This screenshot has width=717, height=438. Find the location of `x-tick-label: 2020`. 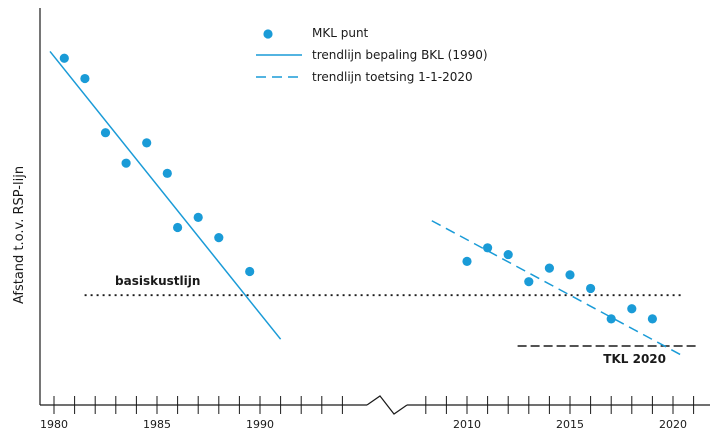

x-tick-label: 2020 is located at coordinates (673, 424).